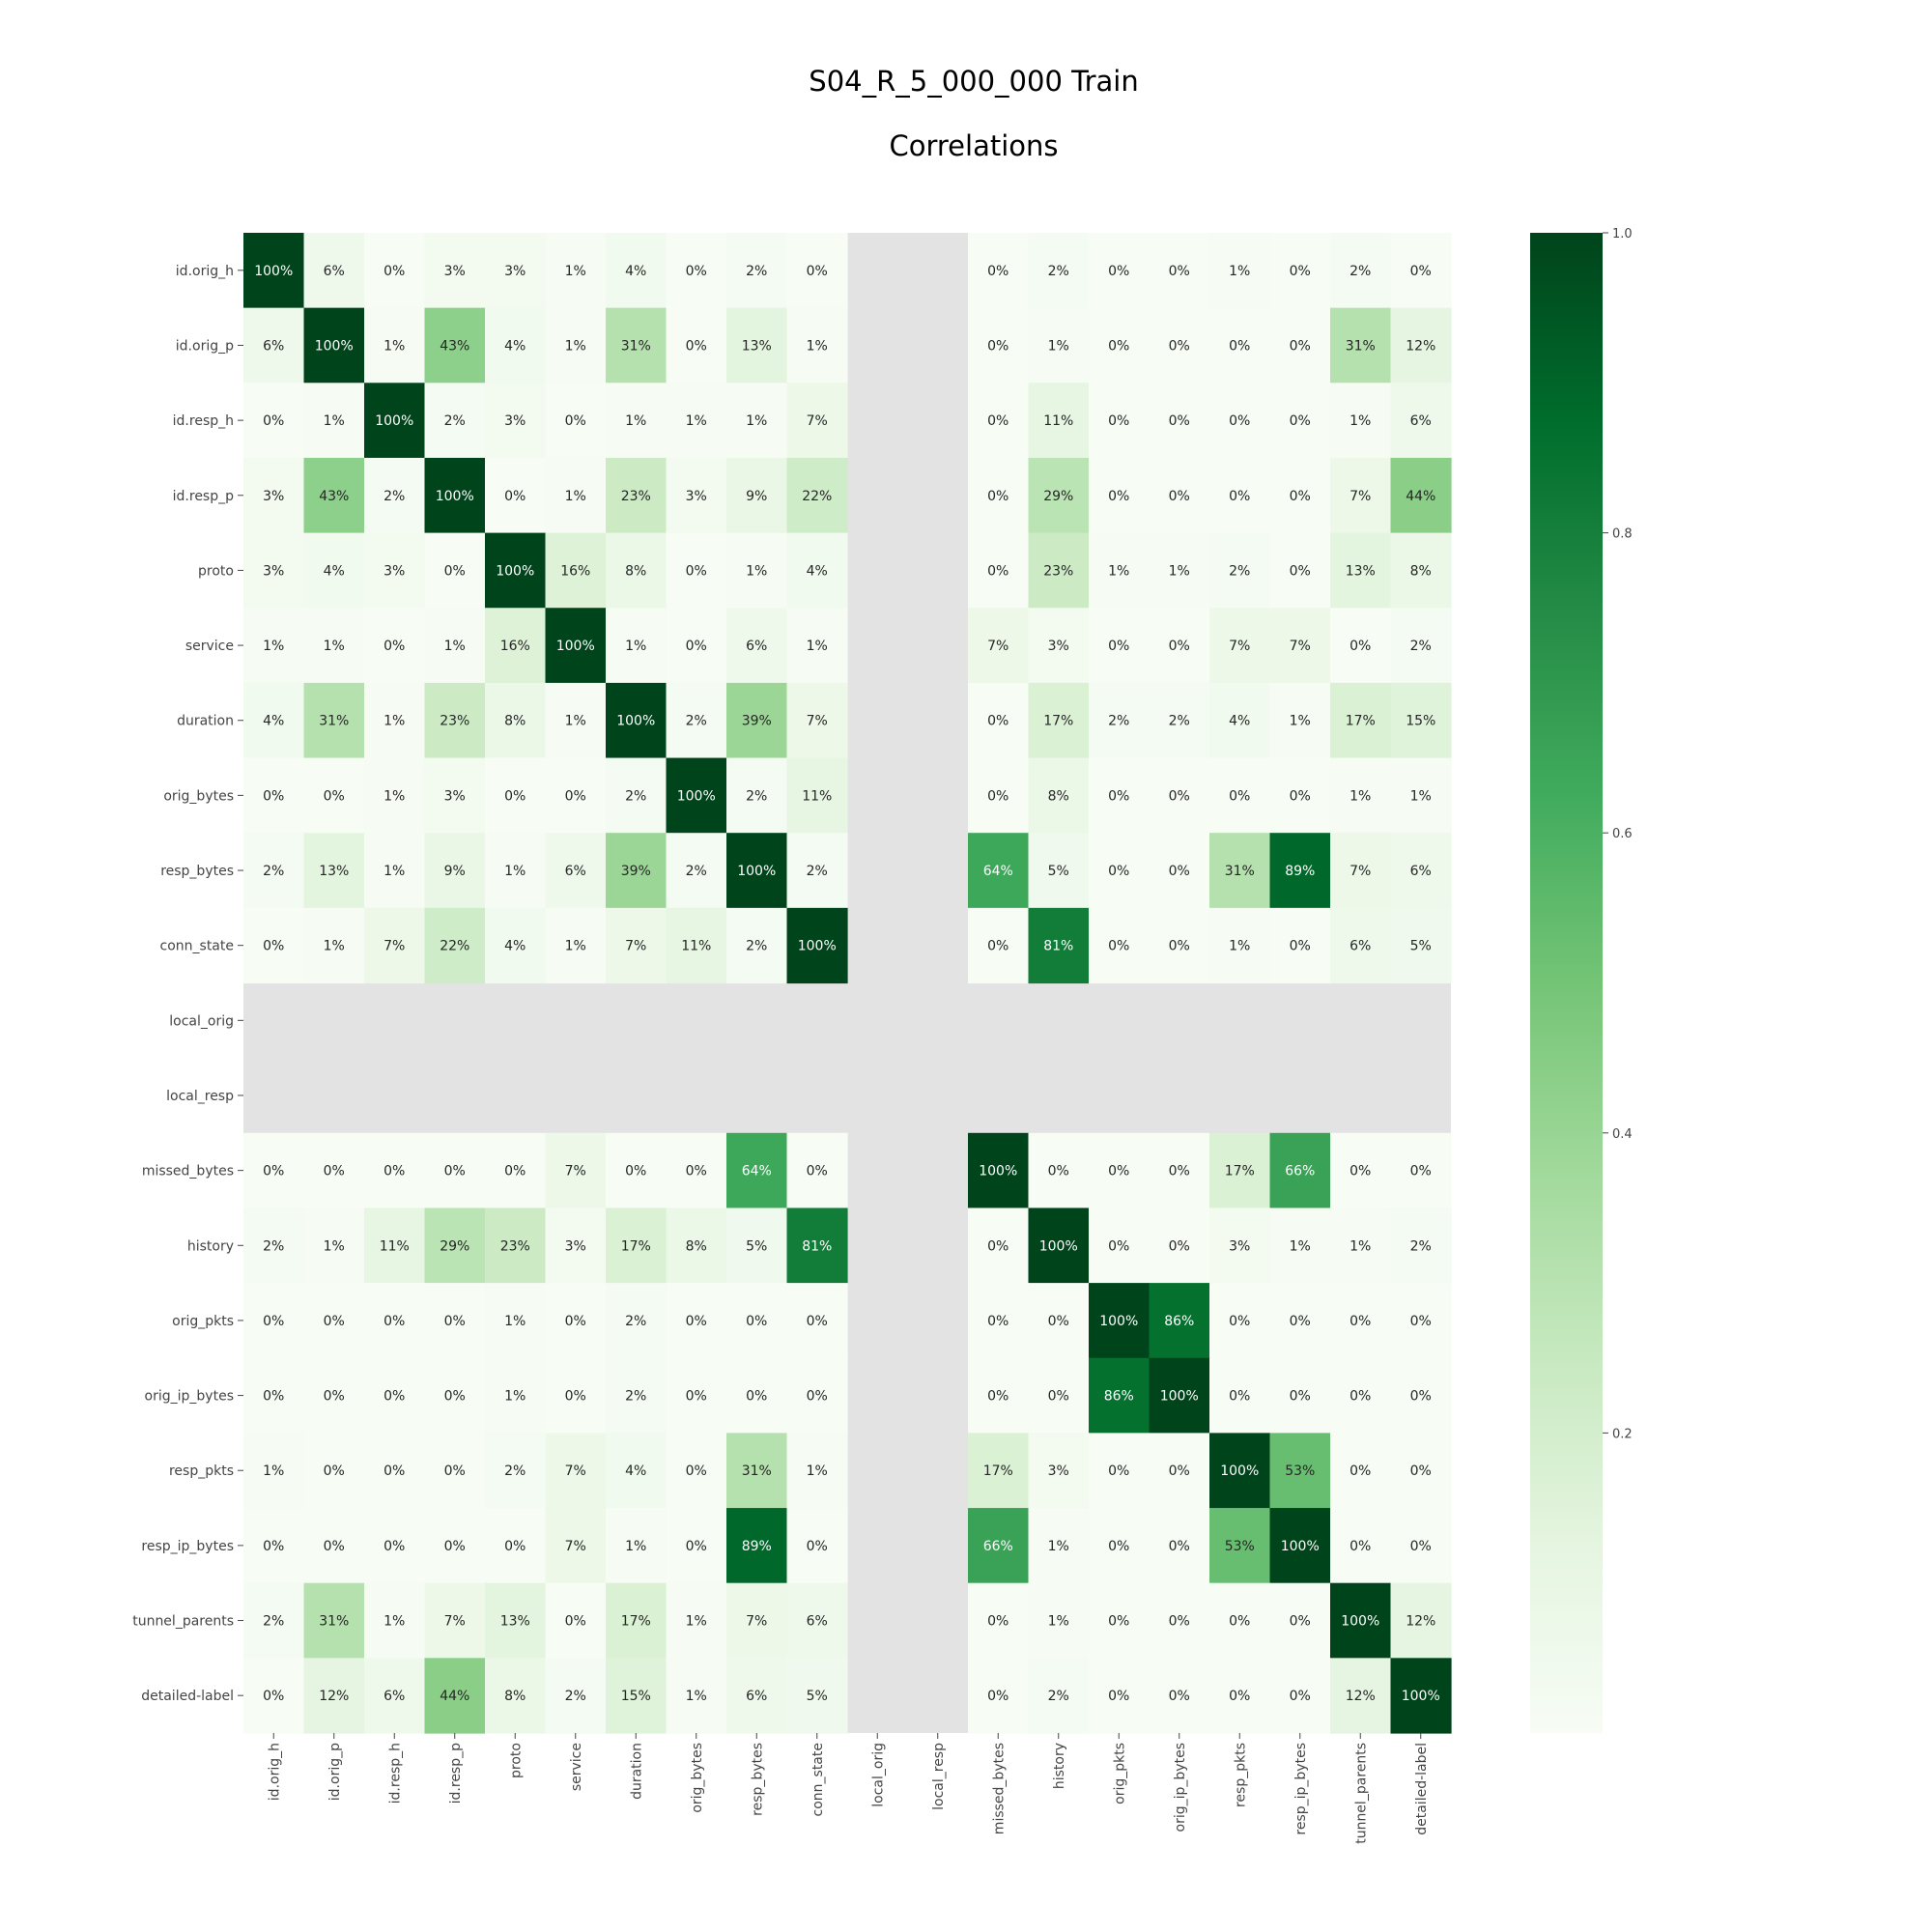 Image resolution: width=1932 pixels, height=1932 pixels. Describe the element at coordinates (636, 1771) in the screenshot. I see `x-tick-label: duration` at that location.